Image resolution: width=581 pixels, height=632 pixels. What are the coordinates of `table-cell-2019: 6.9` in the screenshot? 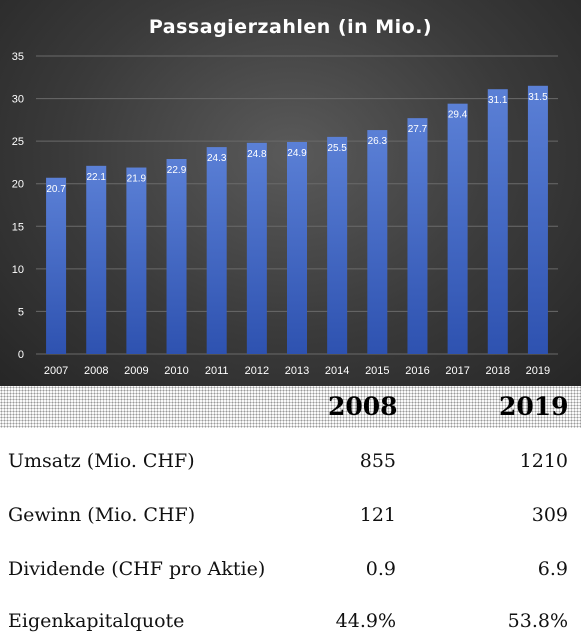 It's located at (552, 569).